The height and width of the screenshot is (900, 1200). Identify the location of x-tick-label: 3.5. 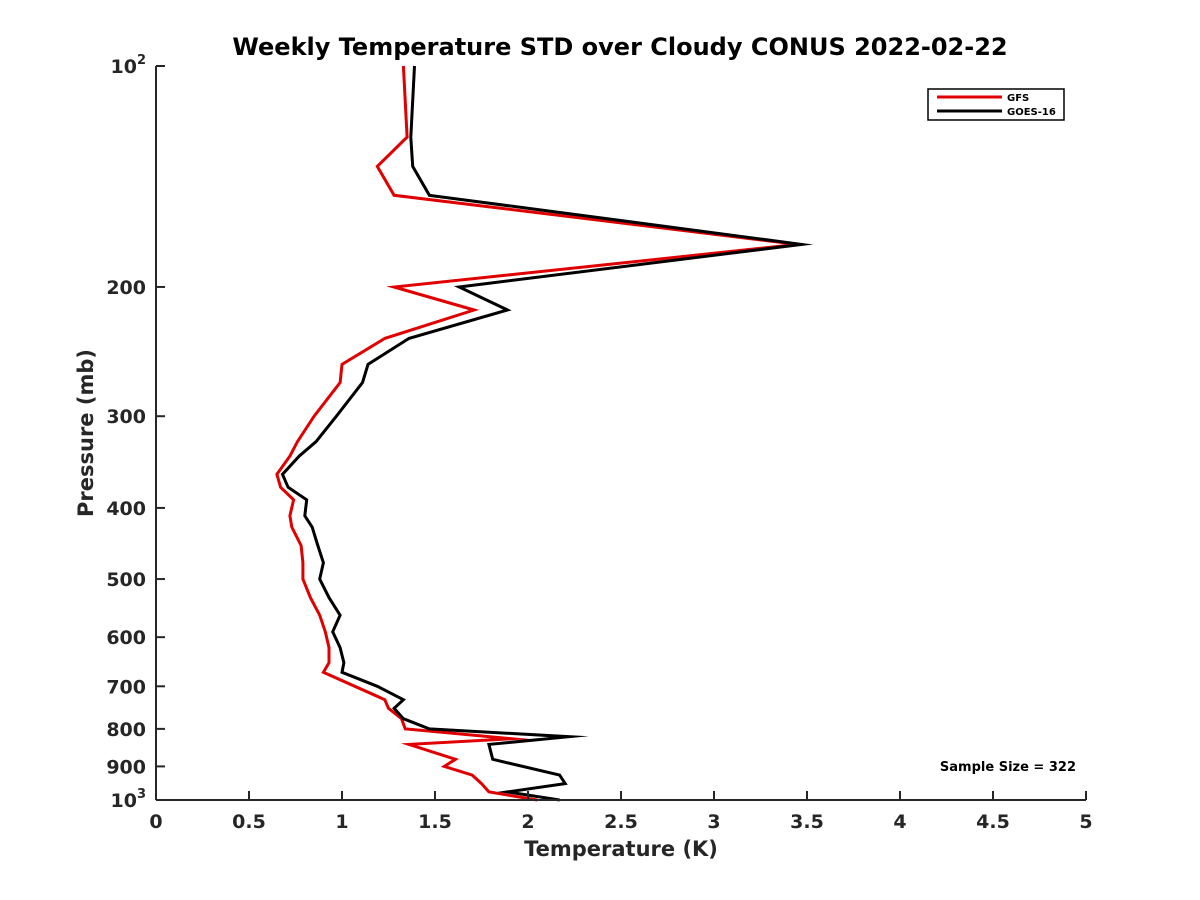
(807, 822).